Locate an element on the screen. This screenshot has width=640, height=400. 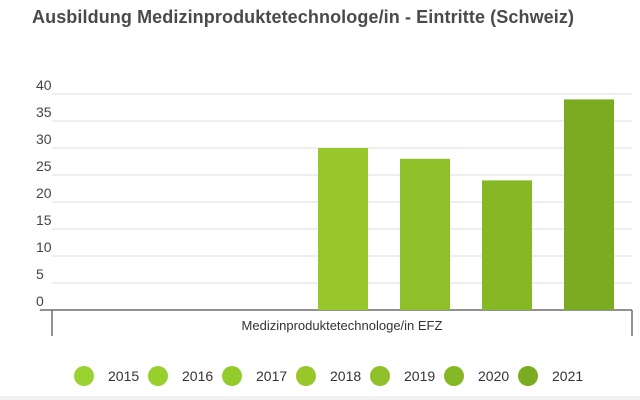
y-tick-label-0: 0 is located at coordinates (40, 301).